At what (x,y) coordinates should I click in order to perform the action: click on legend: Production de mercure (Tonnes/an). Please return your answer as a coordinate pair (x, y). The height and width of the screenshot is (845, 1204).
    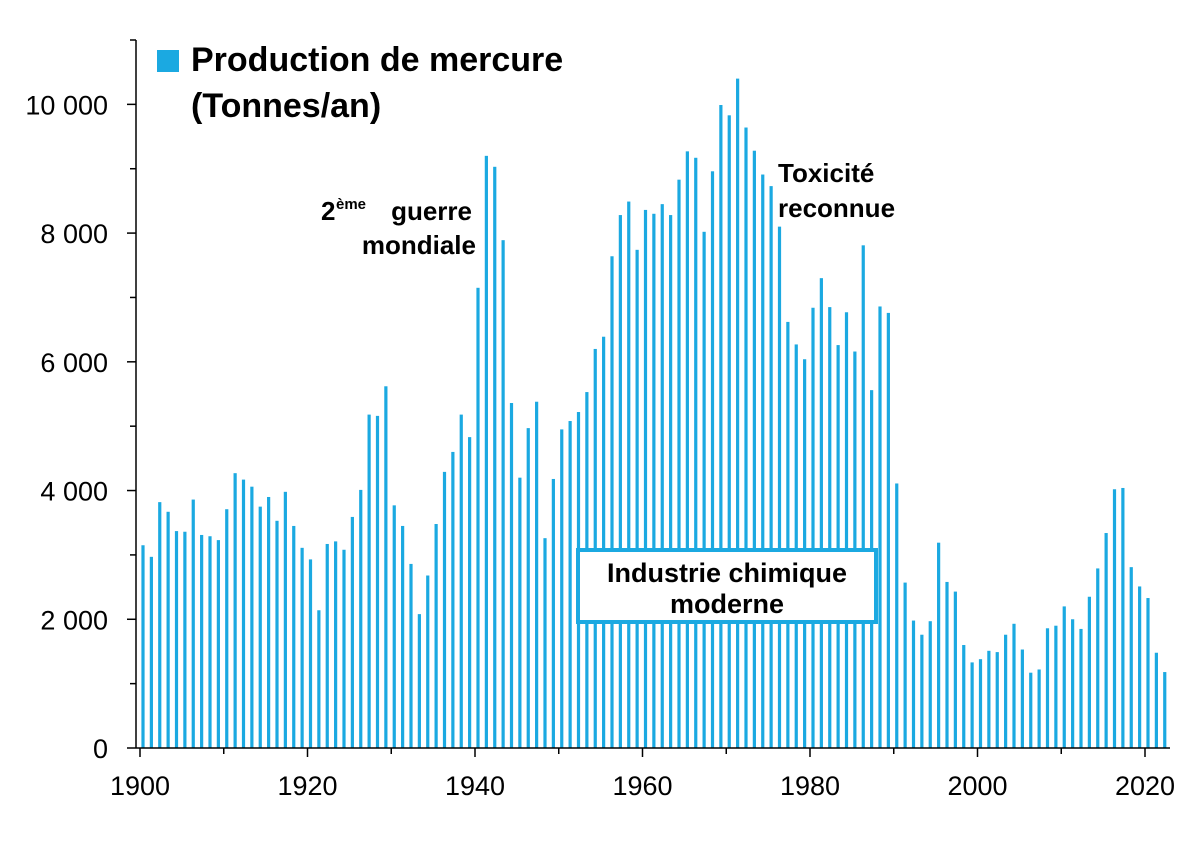
    Looking at the image, I should click on (360, 83).